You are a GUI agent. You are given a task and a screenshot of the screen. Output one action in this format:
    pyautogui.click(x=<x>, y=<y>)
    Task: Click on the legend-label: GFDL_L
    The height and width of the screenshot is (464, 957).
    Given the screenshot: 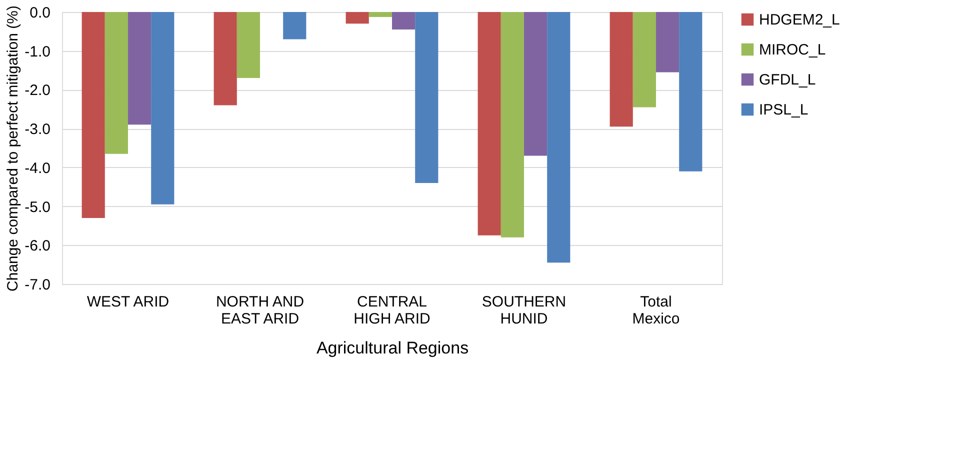 What is the action you would take?
    pyautogui.click(x=787, y=80)
    